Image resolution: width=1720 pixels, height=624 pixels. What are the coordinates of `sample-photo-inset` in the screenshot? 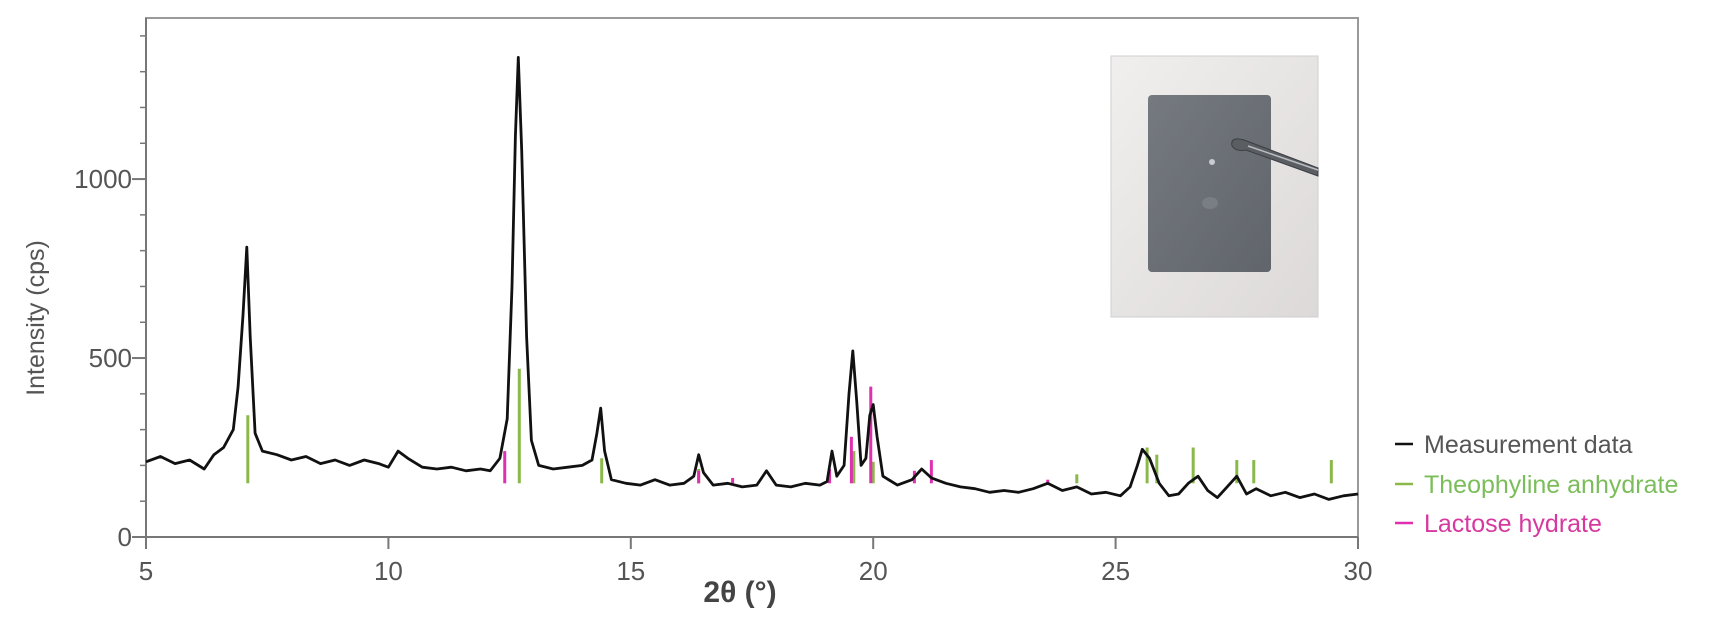 It's located at (1214, 186).